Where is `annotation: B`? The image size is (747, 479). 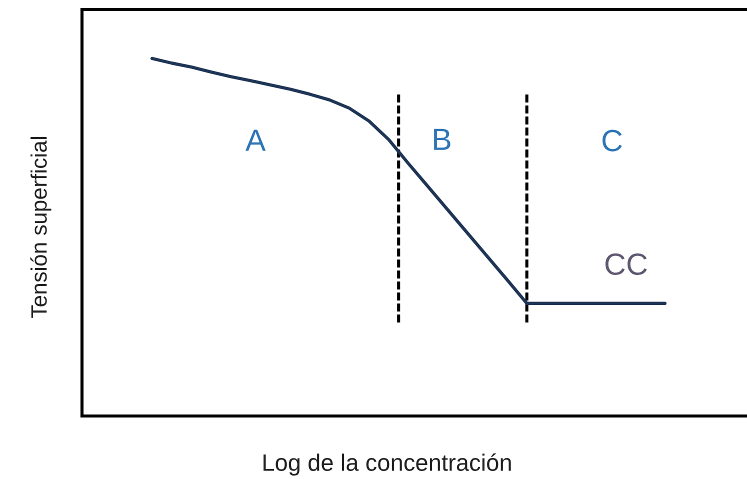
annotation: B is located at coordinates (442, 139).